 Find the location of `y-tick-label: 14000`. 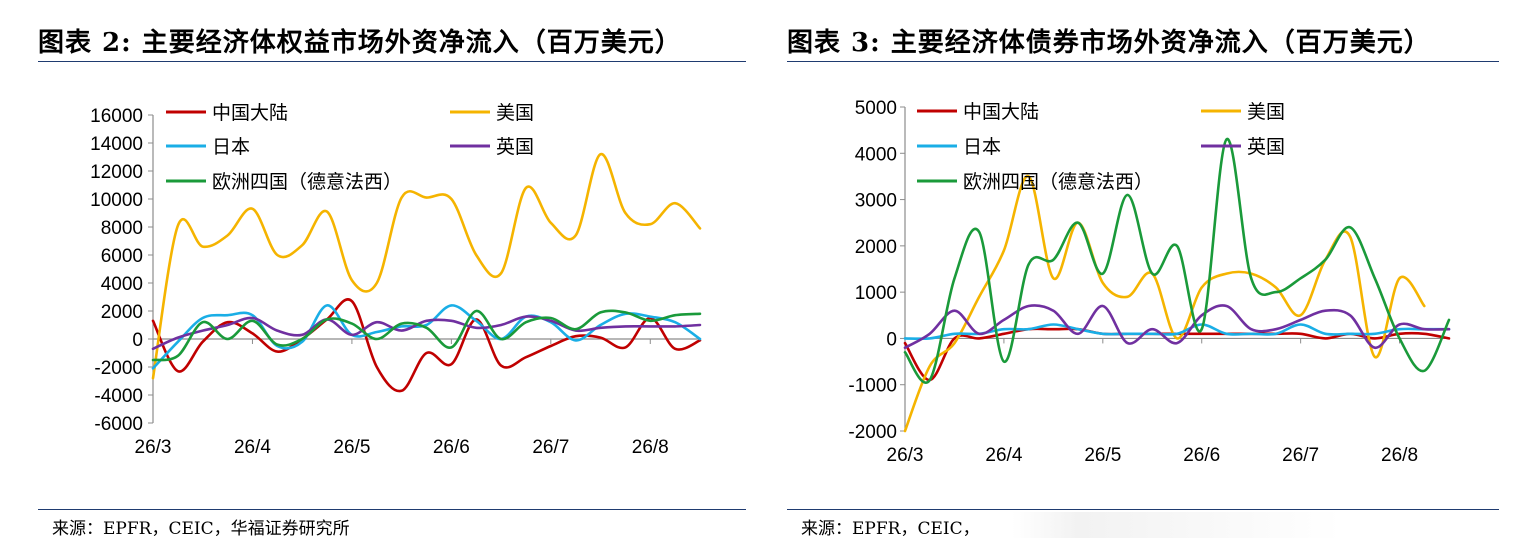

y-tick-label: 14000 is located at coordinates (116, 144).